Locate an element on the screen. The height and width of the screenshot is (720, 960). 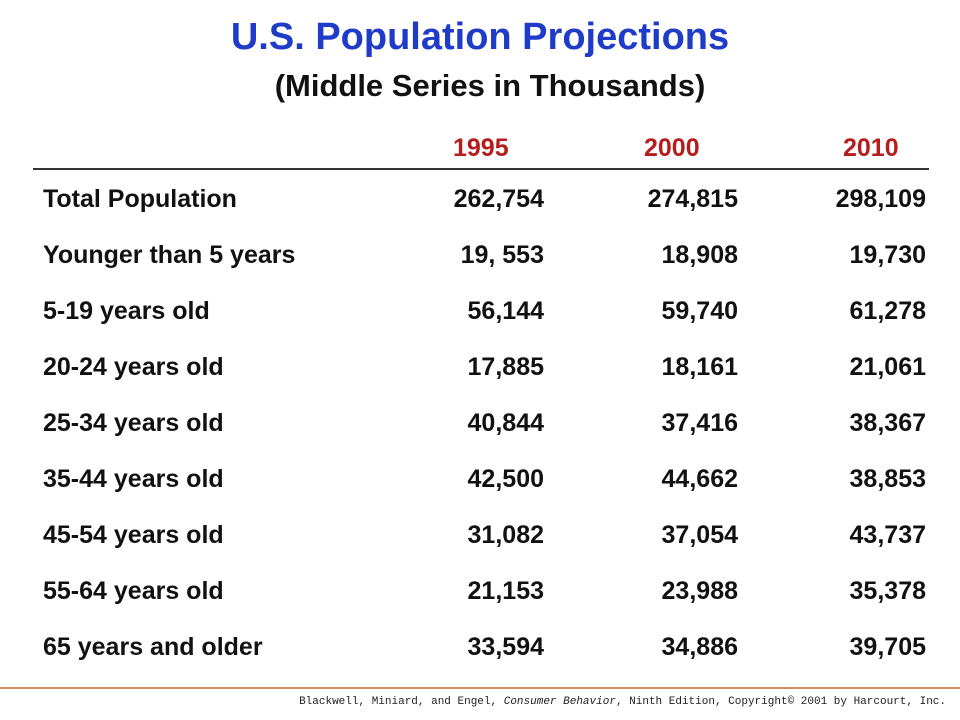
value-1995: 40,844 is located at coordinates (505, 423).